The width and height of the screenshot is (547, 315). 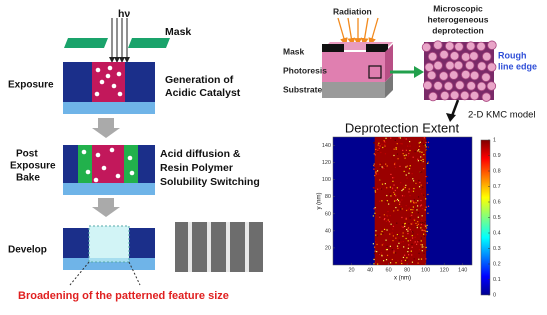 What do you see at coordinates (326, 180) in the screenshot?
I see `y-tick-label: 100` at bounding box center [326, 180].